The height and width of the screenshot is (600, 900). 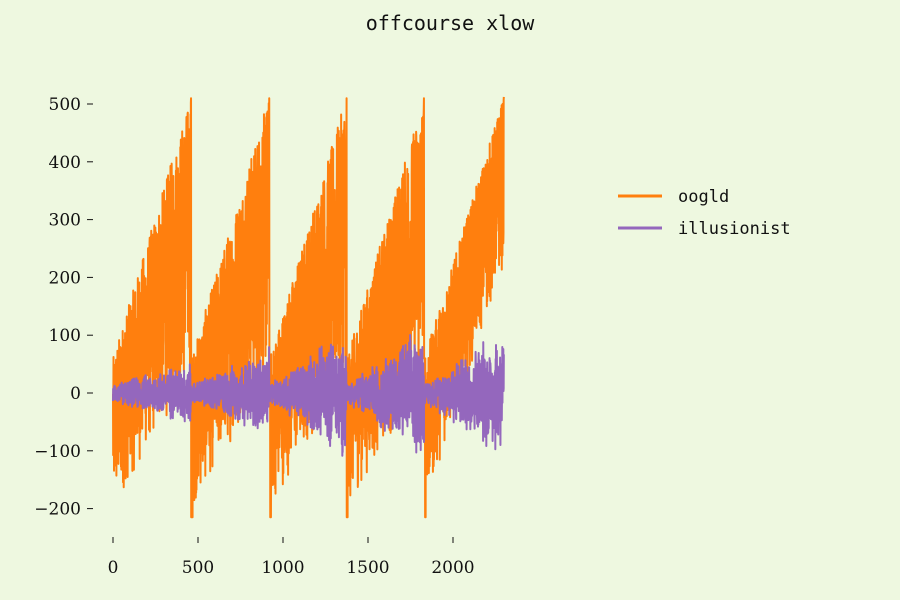 I want to click on y-tick-label: 300, so click(x=65, y=221).